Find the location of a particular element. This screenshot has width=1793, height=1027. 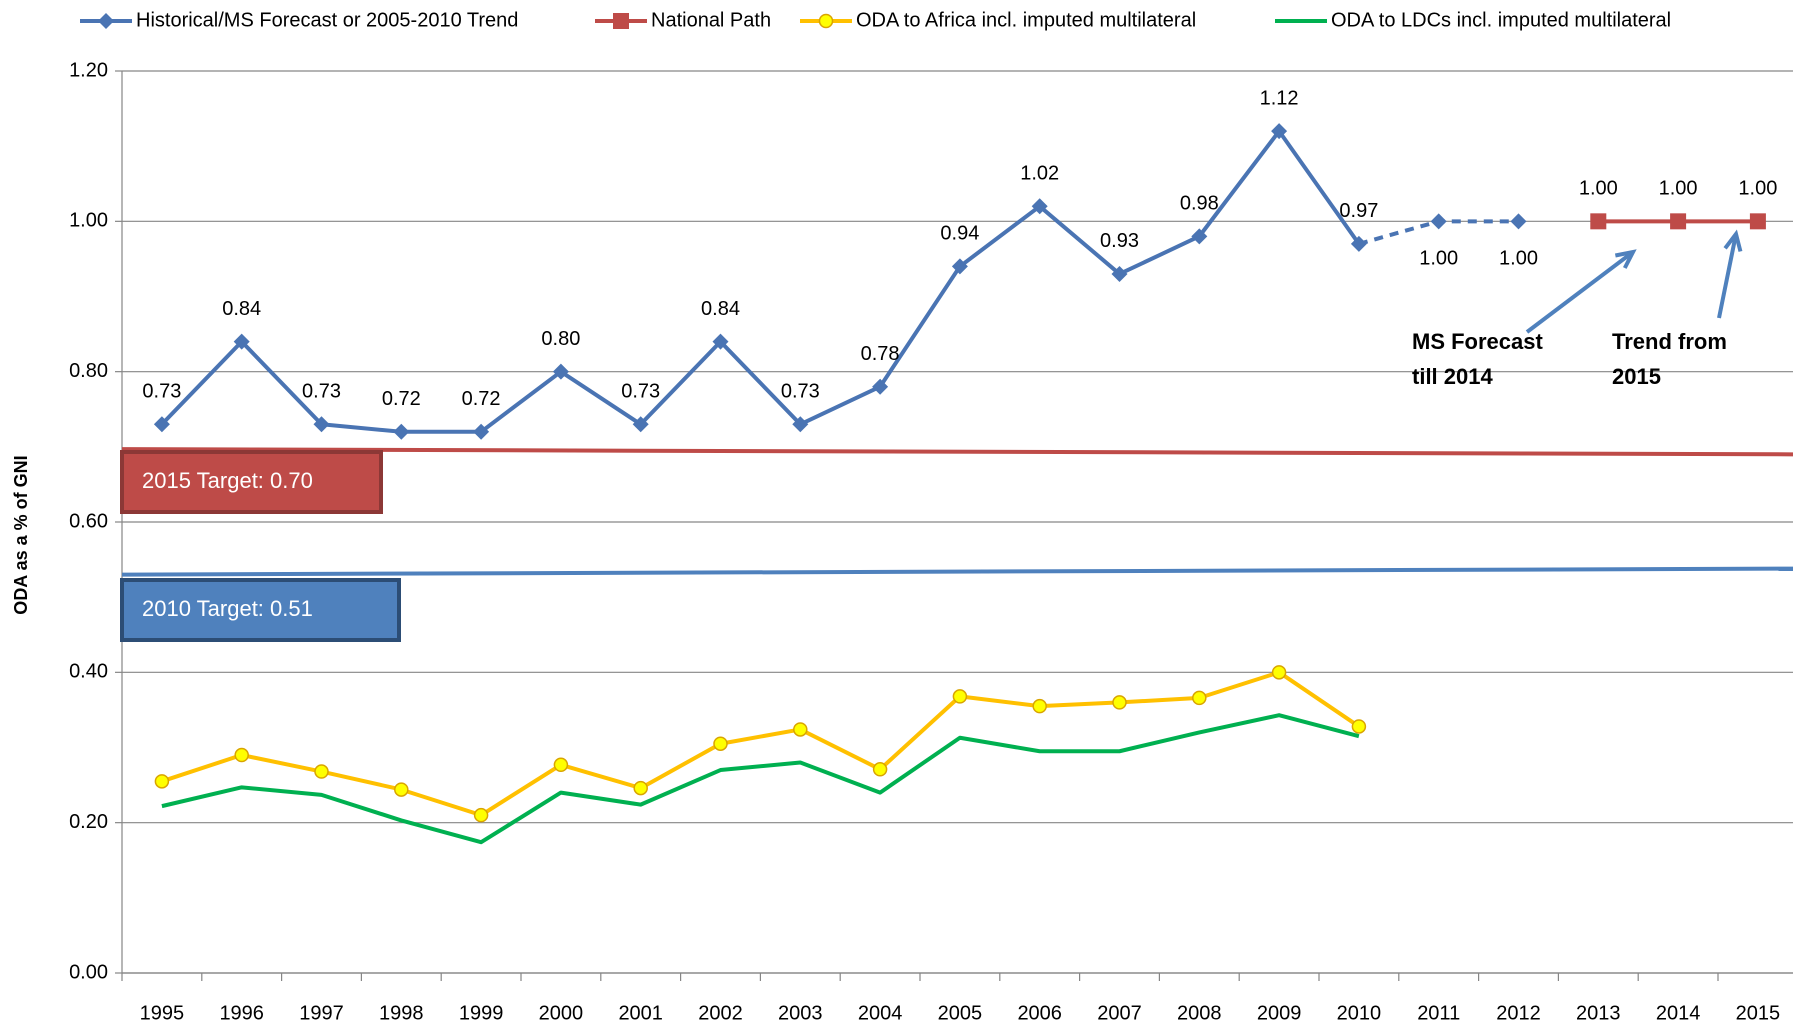

x-tick-label: 2000 is located at coordinates (561, 1013).